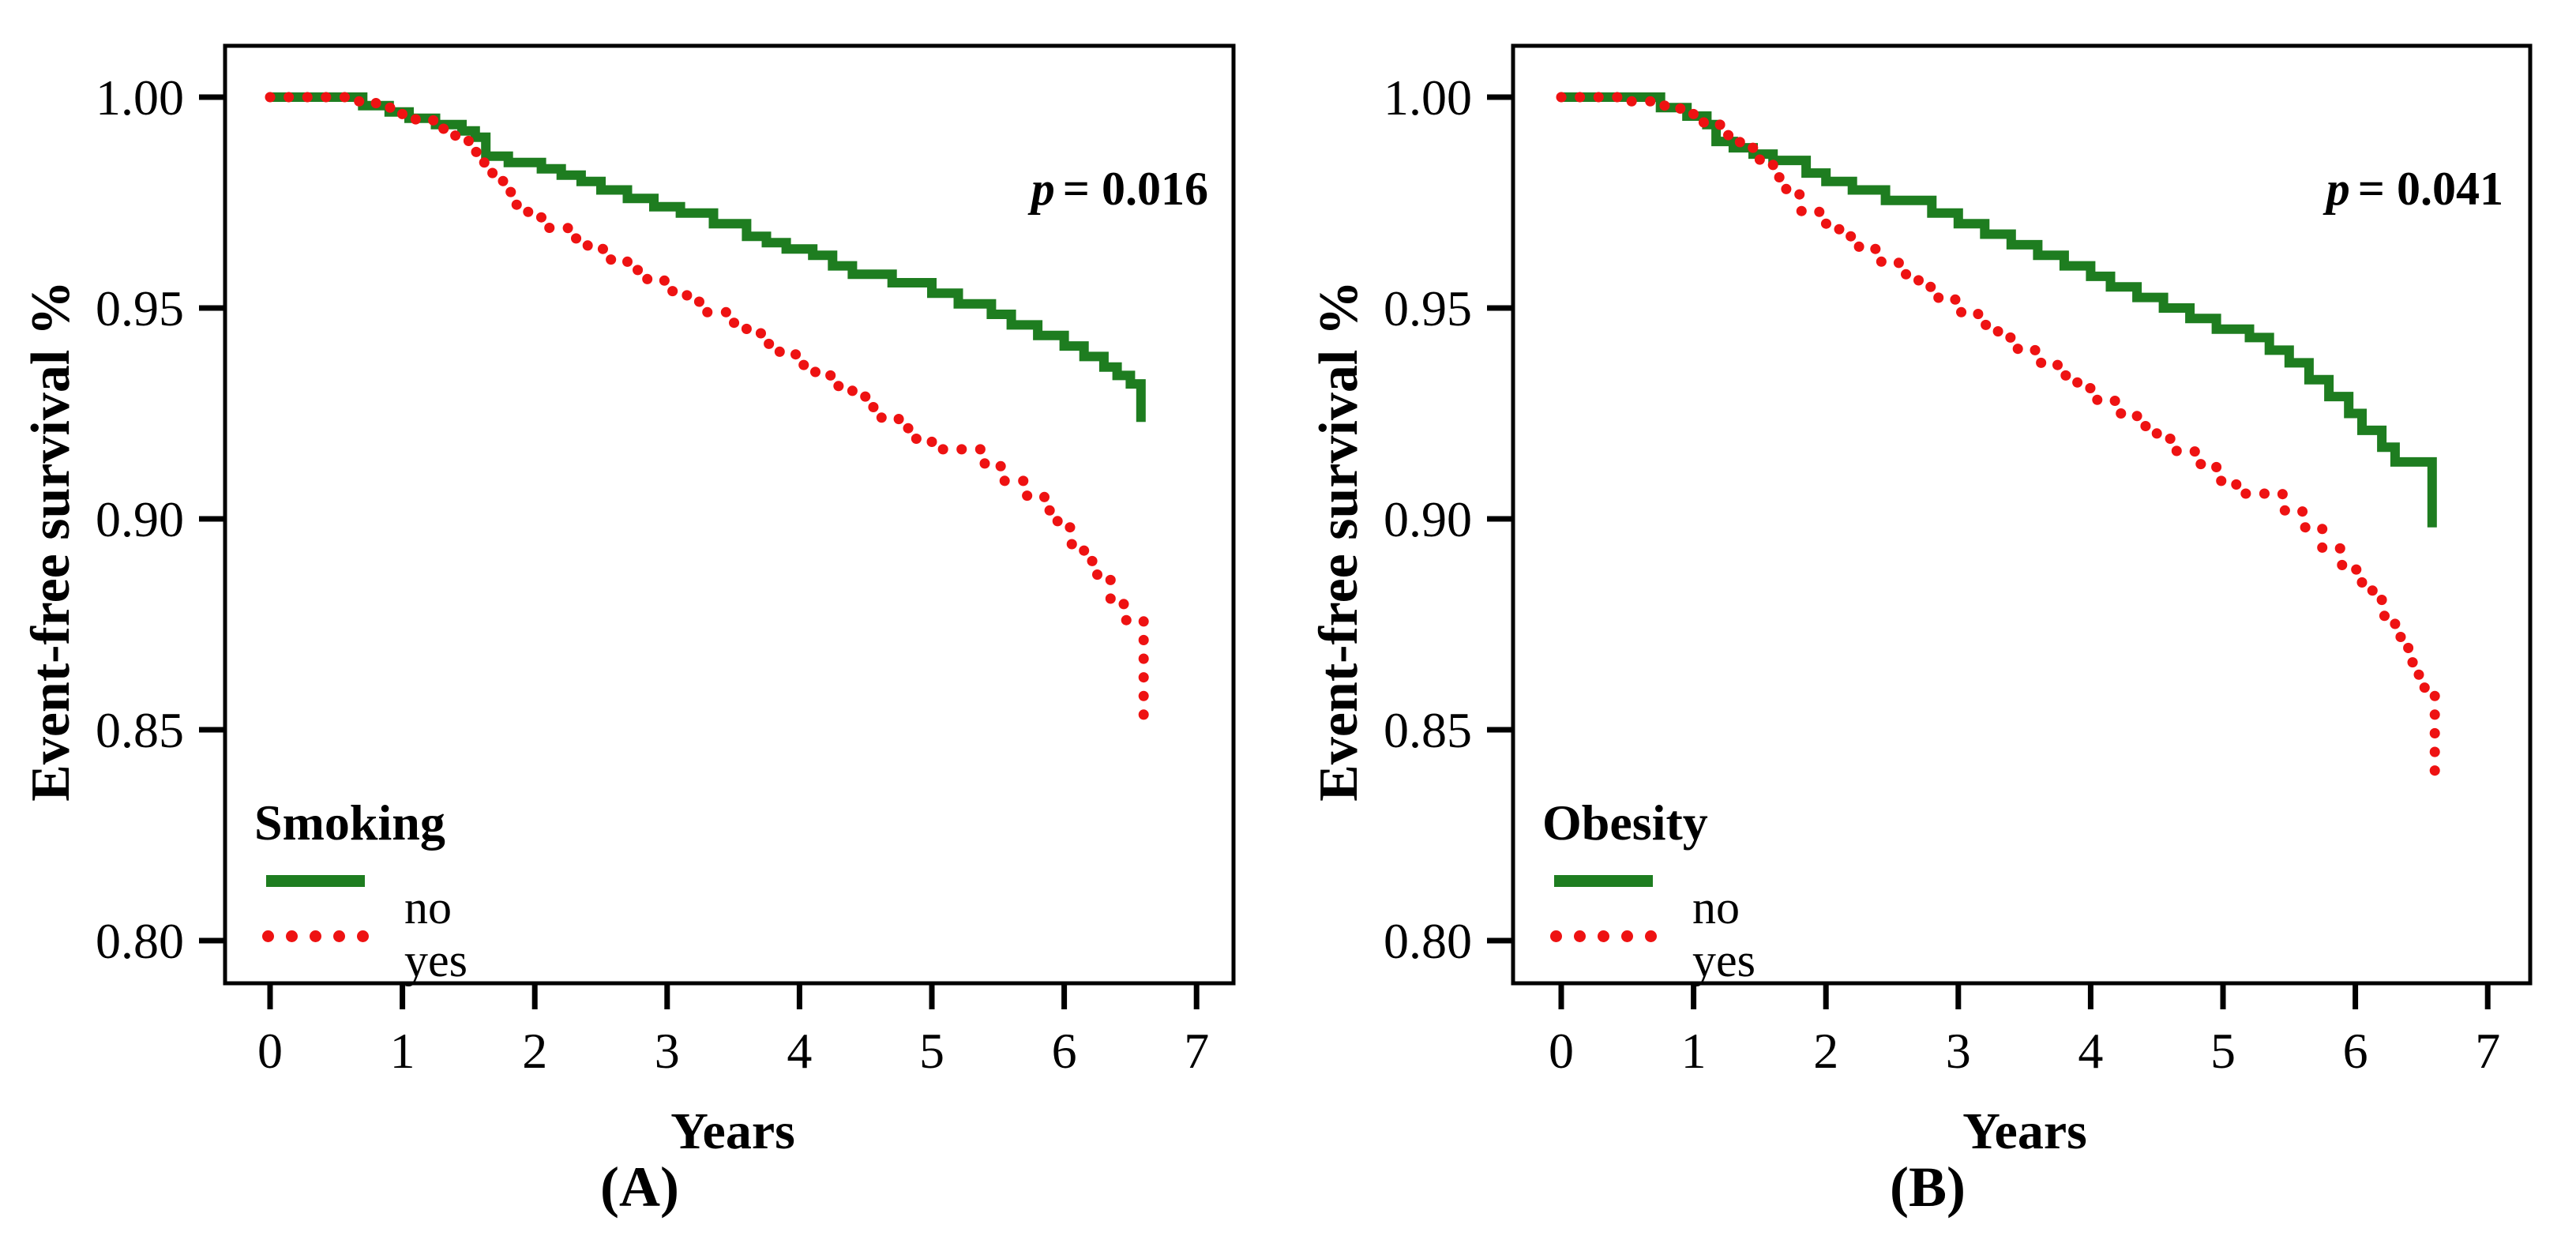  I want to click on legend-label-no-b: no, so click(1716, 907).